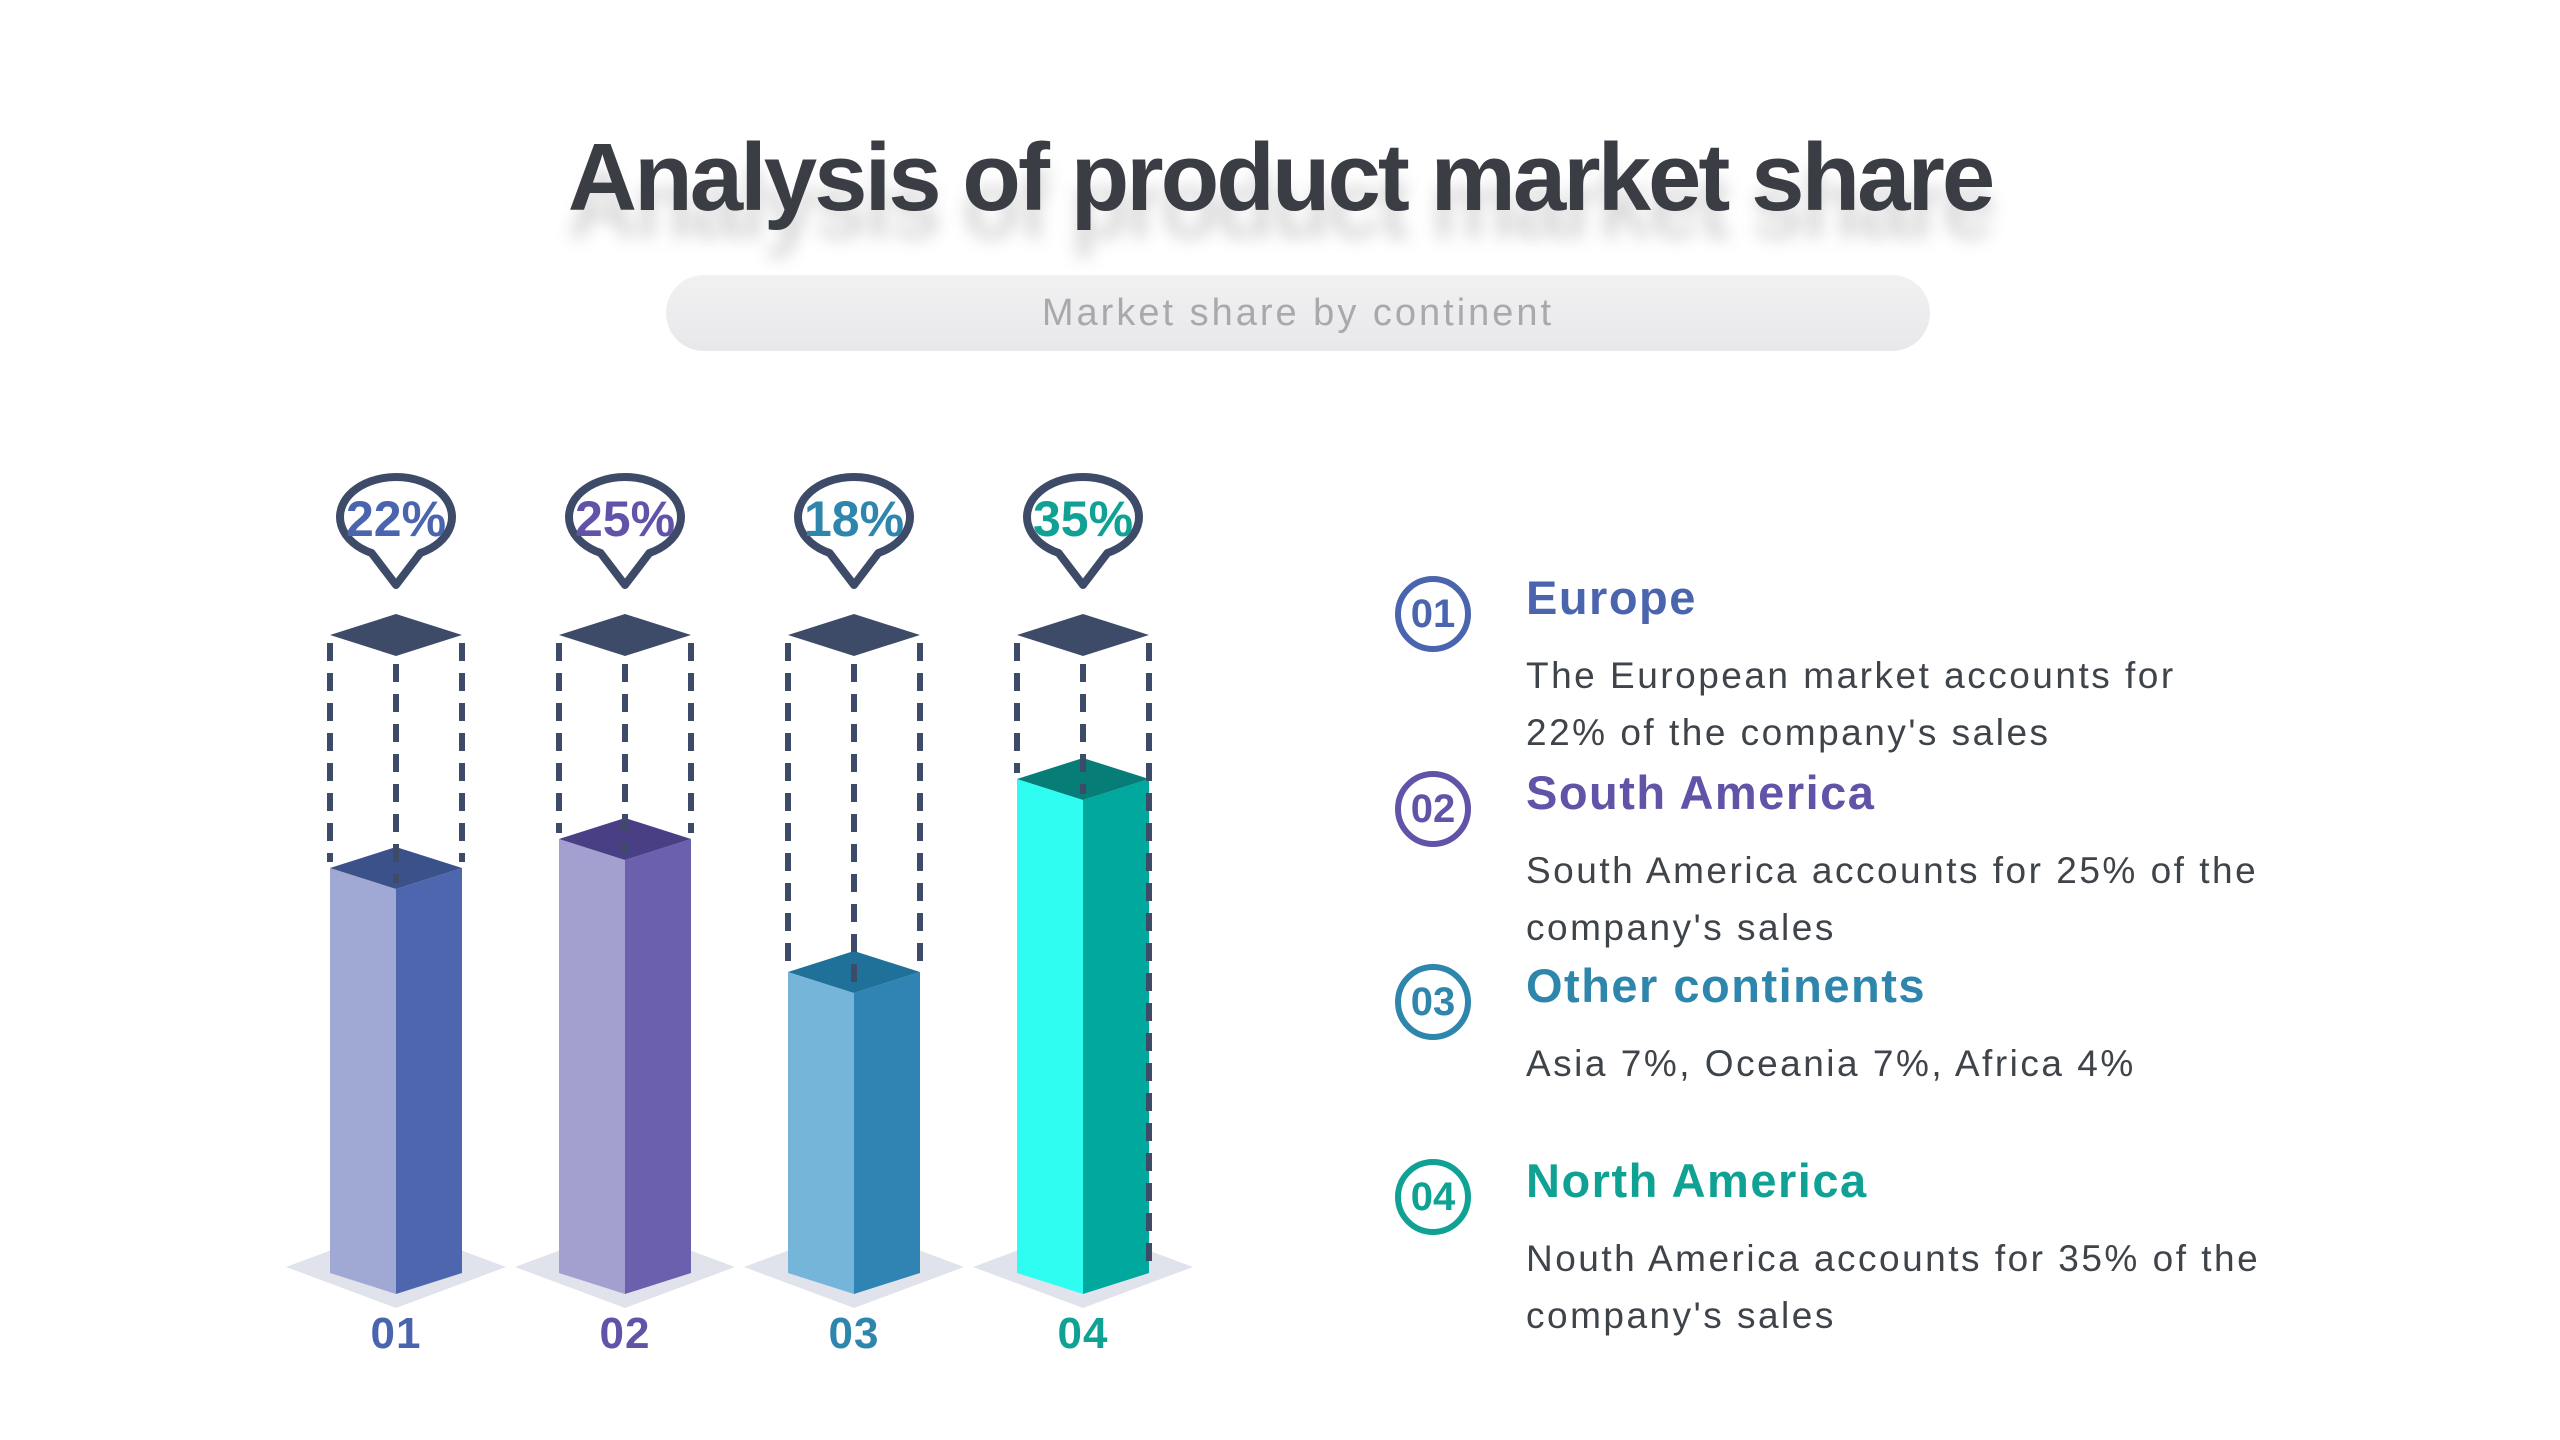 The image size is (2560, 1440). I want to click on legend-heading: South America, so click(1701, 792).